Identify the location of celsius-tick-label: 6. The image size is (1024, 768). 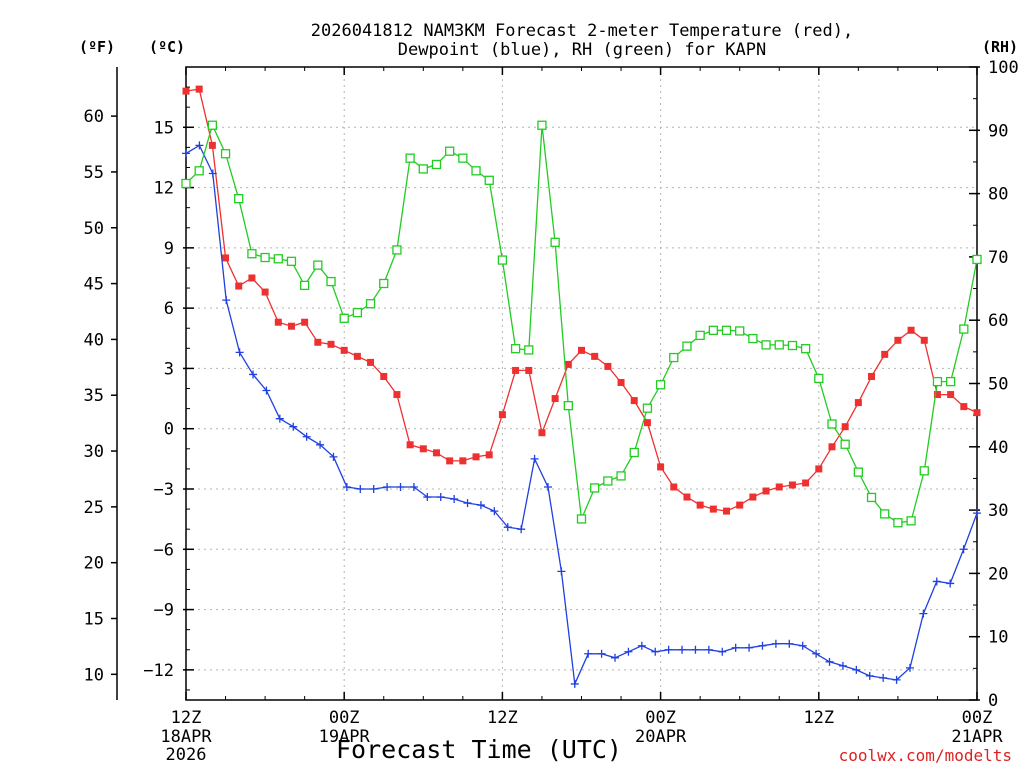
(169, 309).